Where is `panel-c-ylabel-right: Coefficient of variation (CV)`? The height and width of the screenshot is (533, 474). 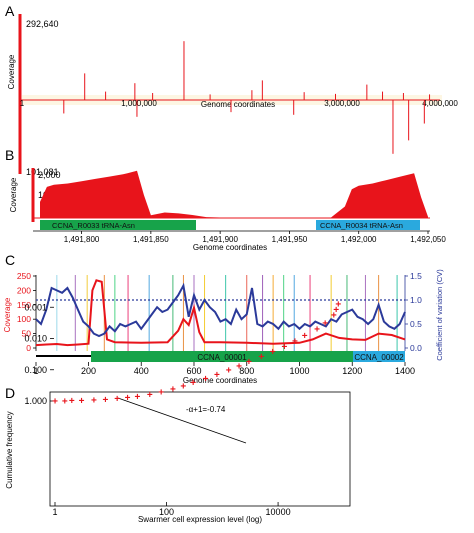 panel-c-ylabel-right: Coefficient of variation (CV) is located at coordinates (439, 315).